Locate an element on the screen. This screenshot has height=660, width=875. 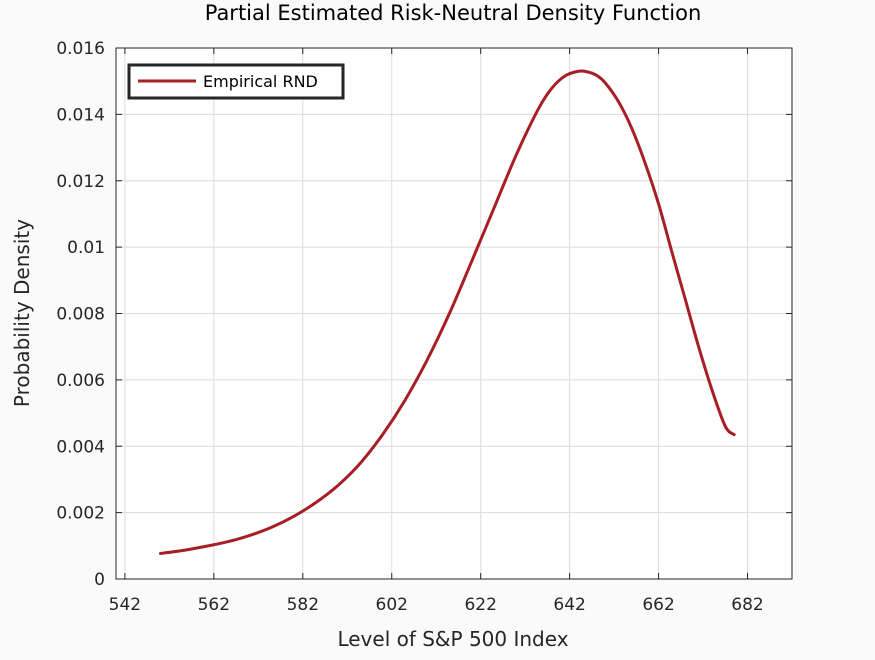
legend: Empirical RND is located at coordinates (236, 81).